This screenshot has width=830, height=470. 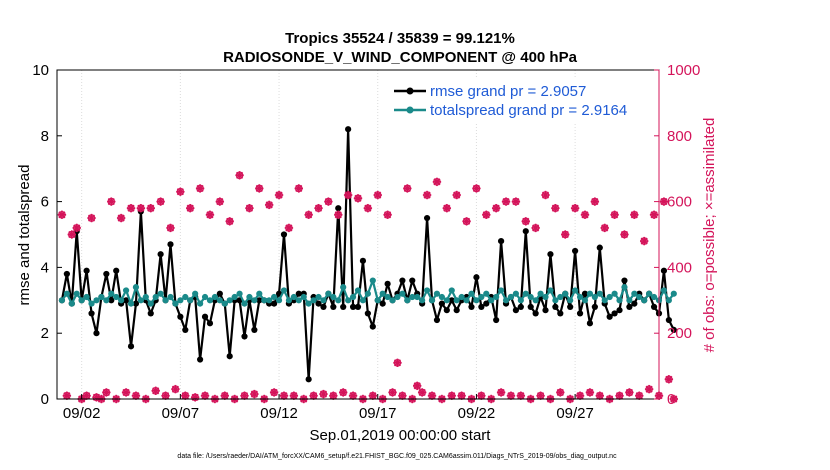 What do you see at coordinates (401, 435) in the screenshot?
I see `x-axis-label: Sep.01,2019 00:00:00 start` at bounding box center [401, 435].